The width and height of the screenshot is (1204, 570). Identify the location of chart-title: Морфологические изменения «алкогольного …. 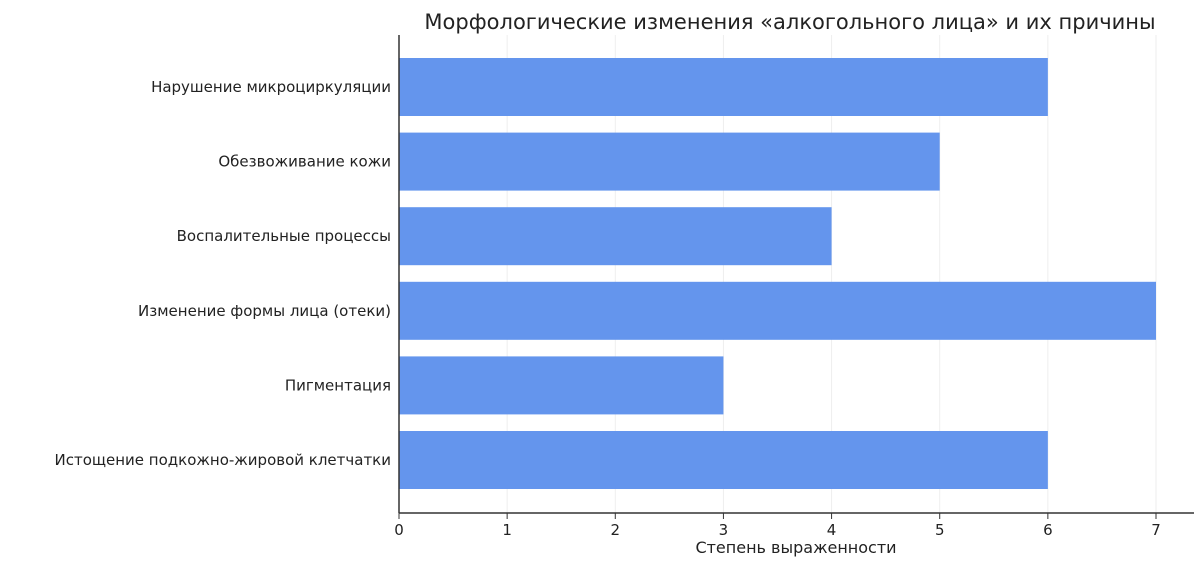
(789, 22).